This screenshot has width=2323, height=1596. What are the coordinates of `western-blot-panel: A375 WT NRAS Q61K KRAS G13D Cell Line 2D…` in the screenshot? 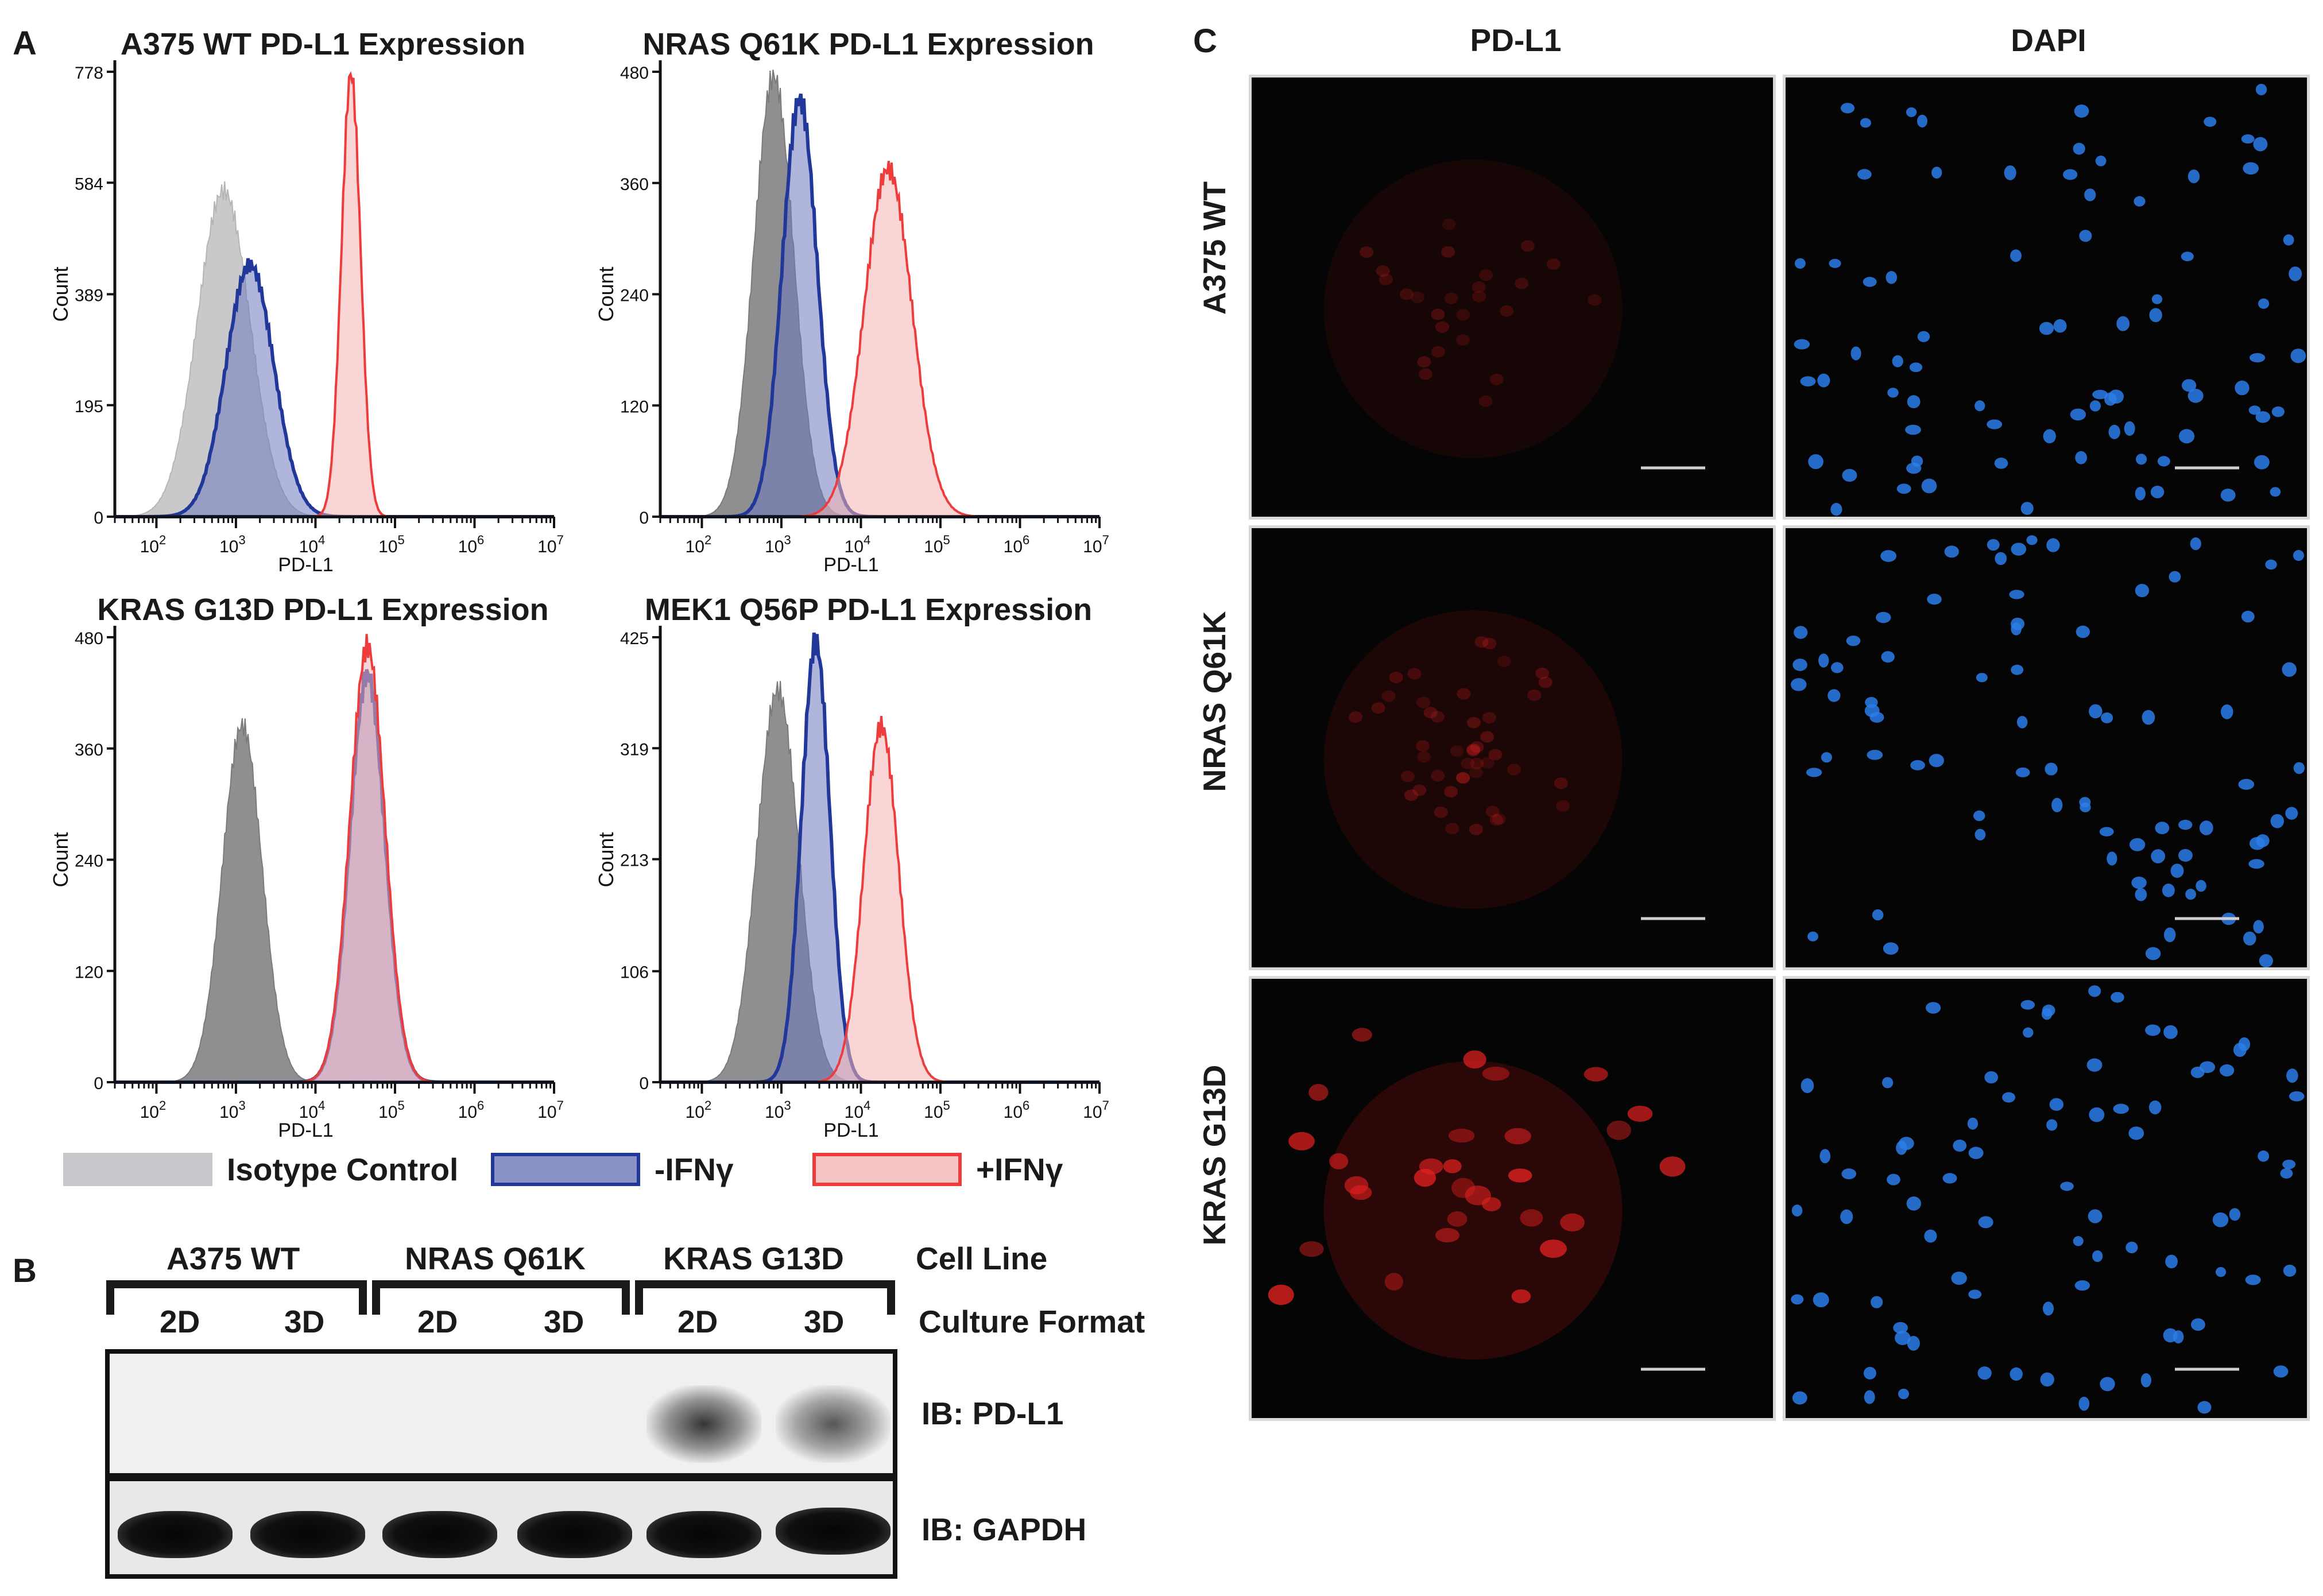 It's located at (591, 1412).